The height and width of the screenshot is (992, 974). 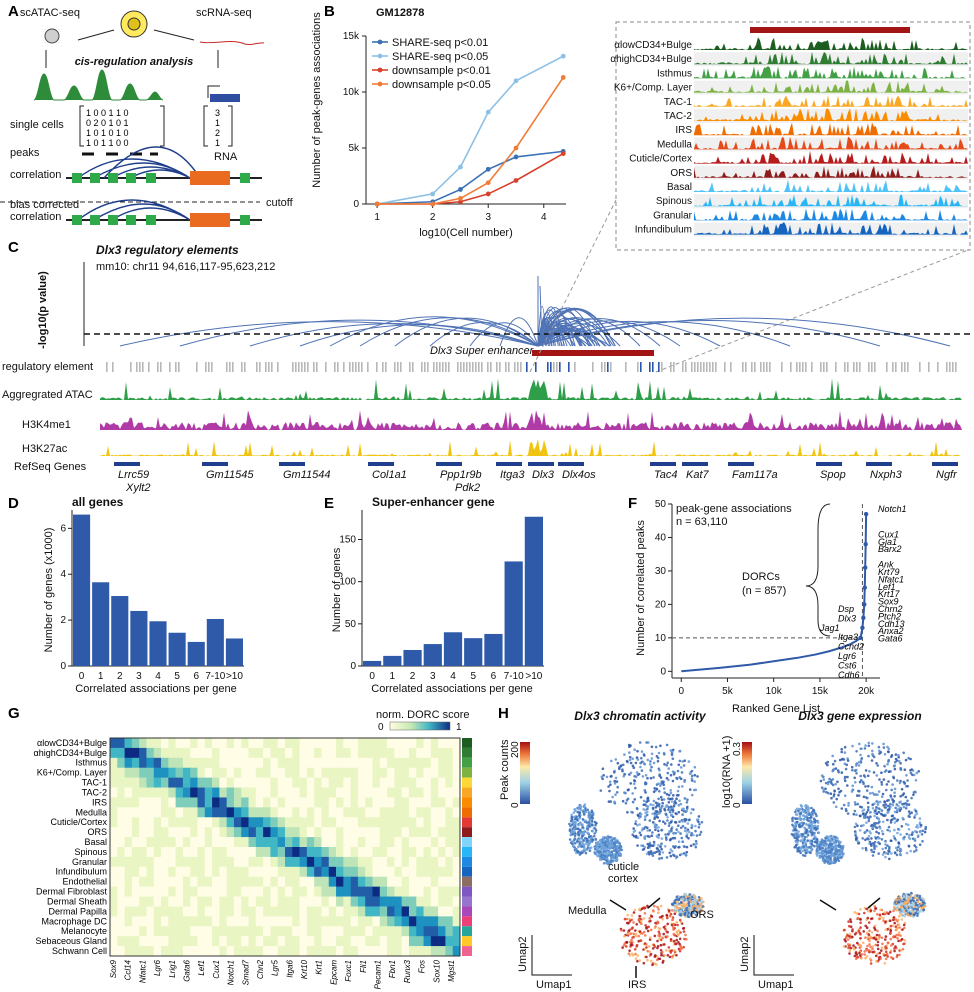 I want to click on x-tick-label: 6, so click(x=494, y=676).